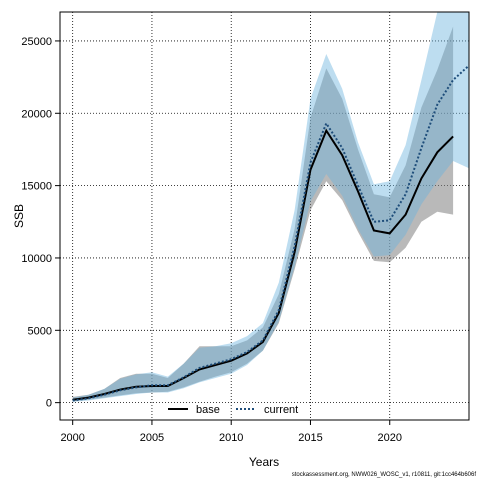 This screenshot has height=480, width=480. I want to click on legend-label-base: base, so click(208, 410).